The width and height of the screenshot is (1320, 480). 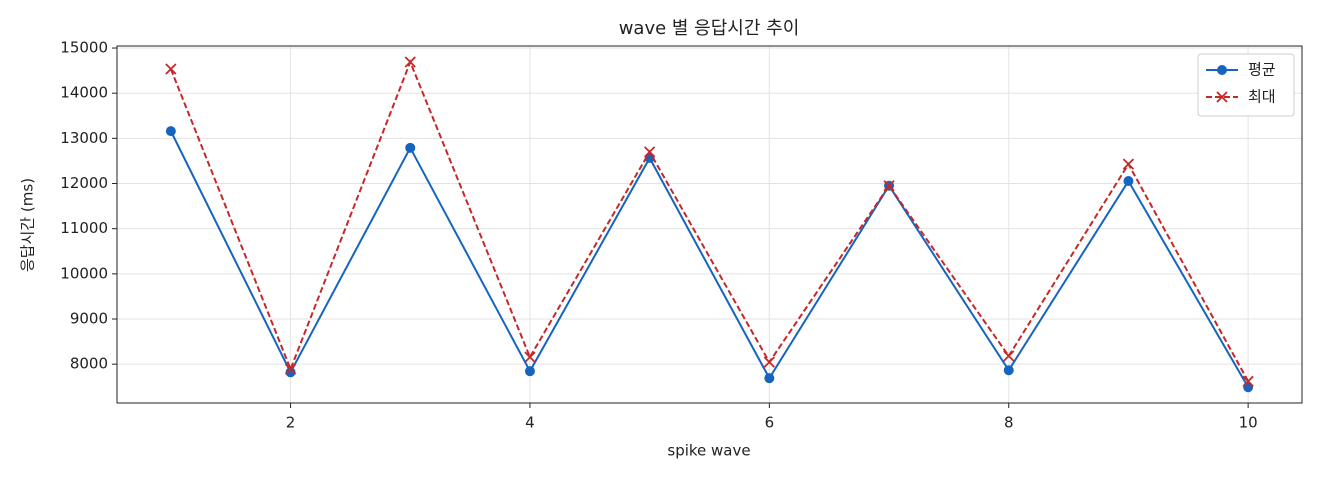 I want to click on x-tick-label: 4, so click(x=530, y=423).